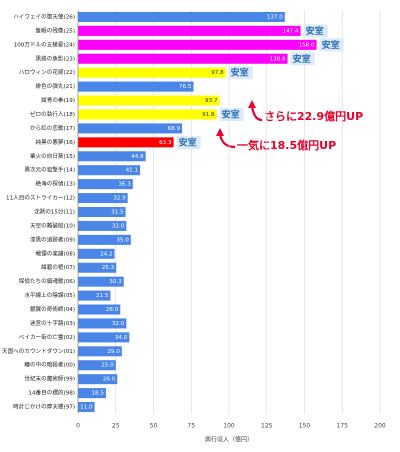 Image resolution: width=400 pixels, height=452 pixels. Describe the element at coordinates (102, 296) in the screenshot. I see `value-label: 21.5` at that location.